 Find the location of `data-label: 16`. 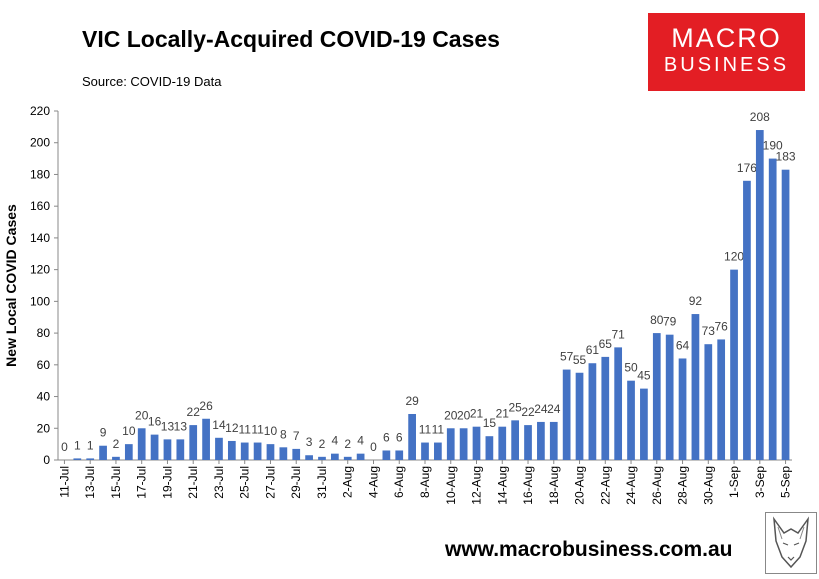

data-label: 16 is located at coordinates (155, 422).